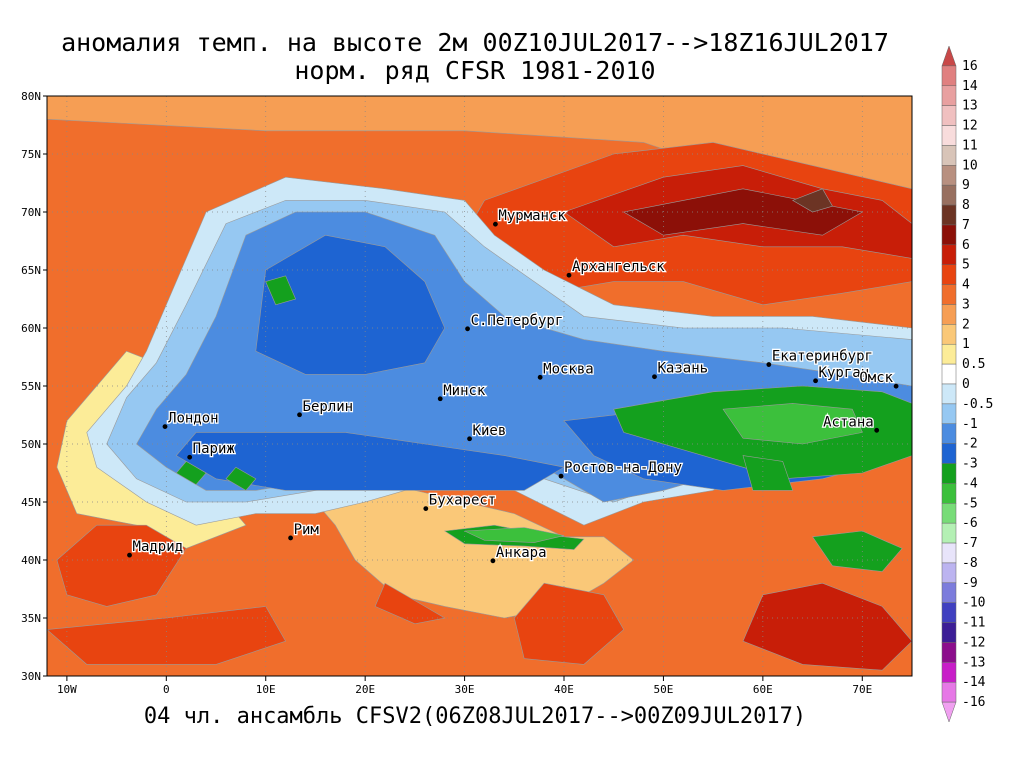 The height and width of the screenshot is (768, 1024). I want to click on colorbar-label: -0.5, so click(977, 404).